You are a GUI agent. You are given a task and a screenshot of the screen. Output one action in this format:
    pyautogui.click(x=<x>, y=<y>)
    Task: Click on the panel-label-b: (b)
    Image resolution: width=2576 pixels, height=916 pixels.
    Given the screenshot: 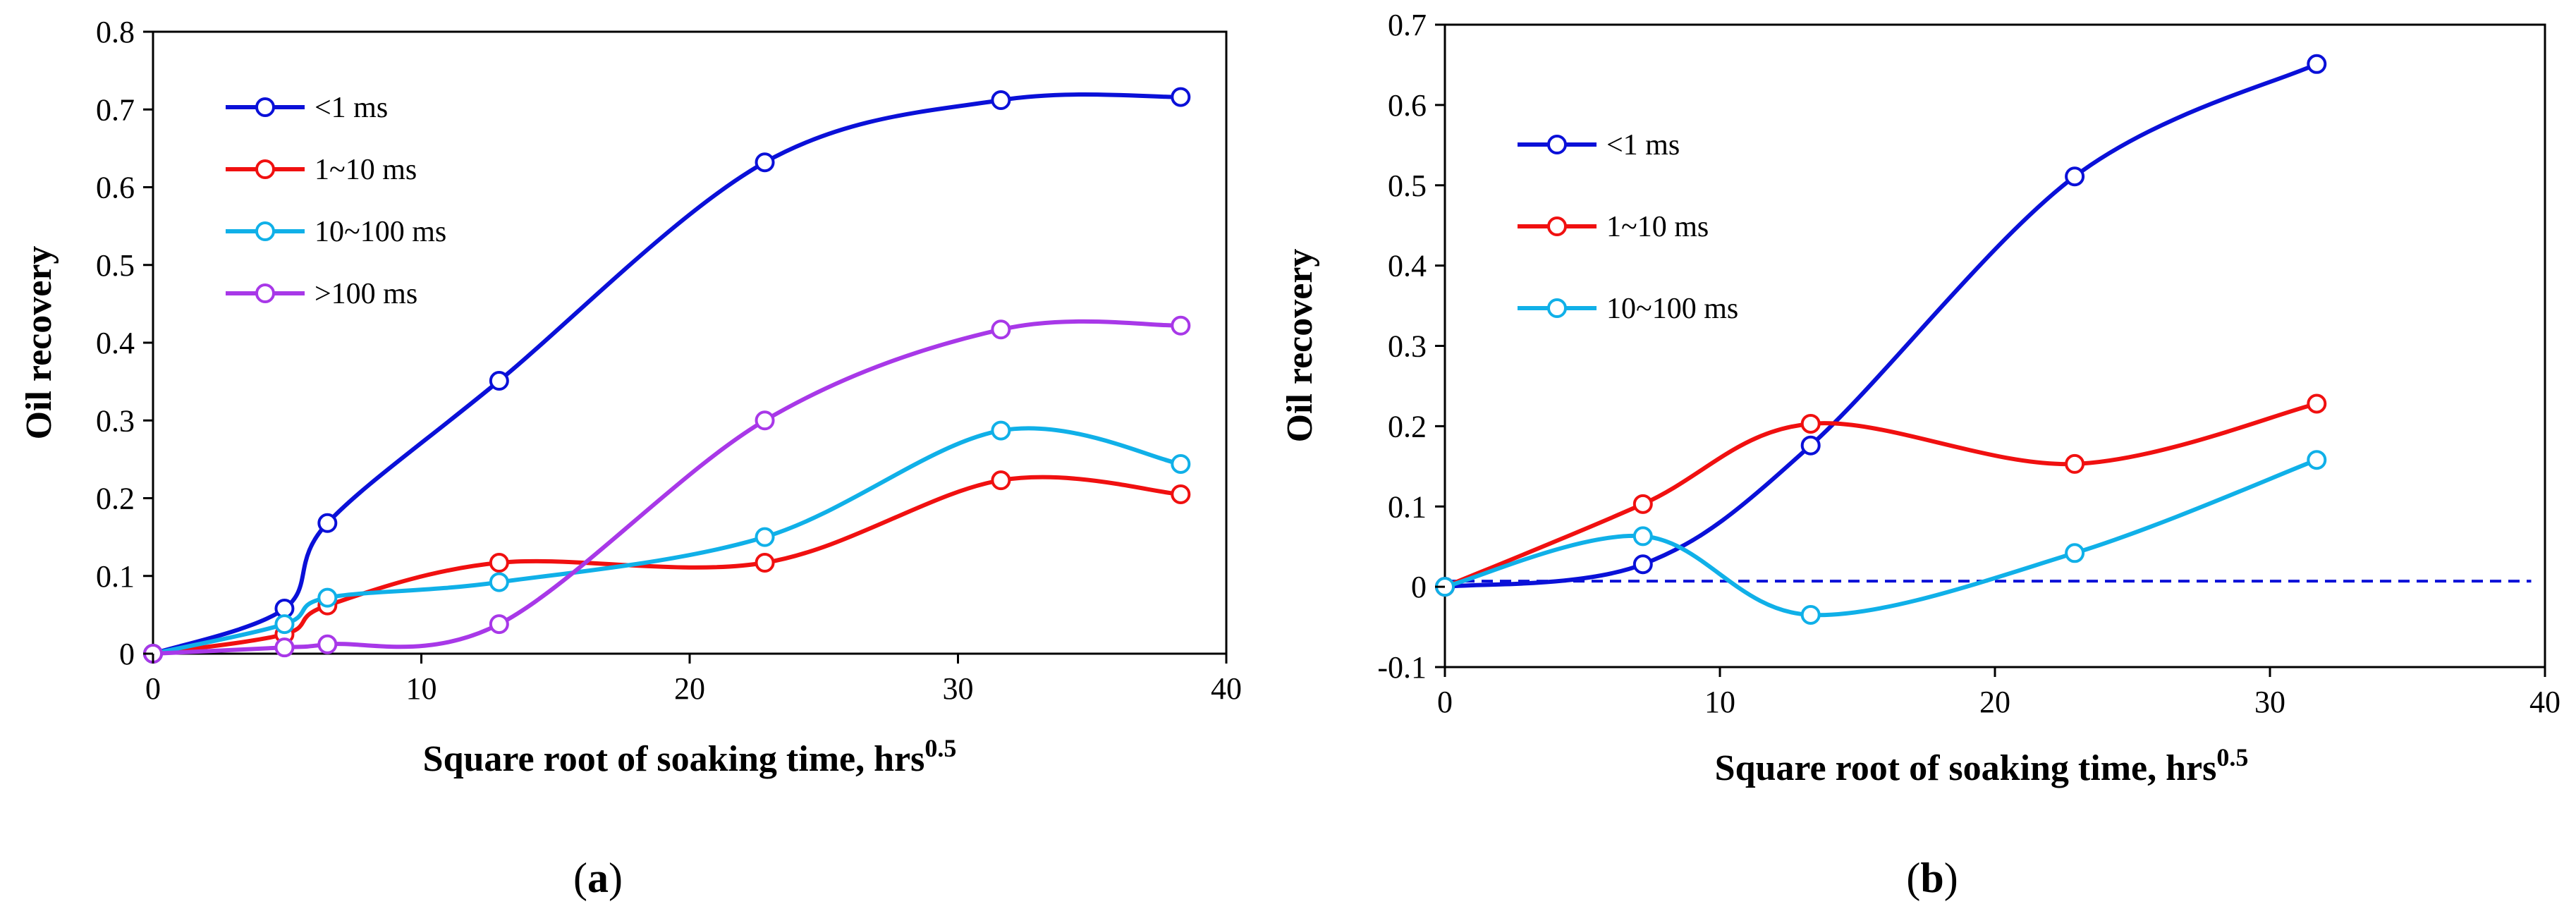 What is the action you would take?
    pyautogui.click(x=1932, y=878)
    